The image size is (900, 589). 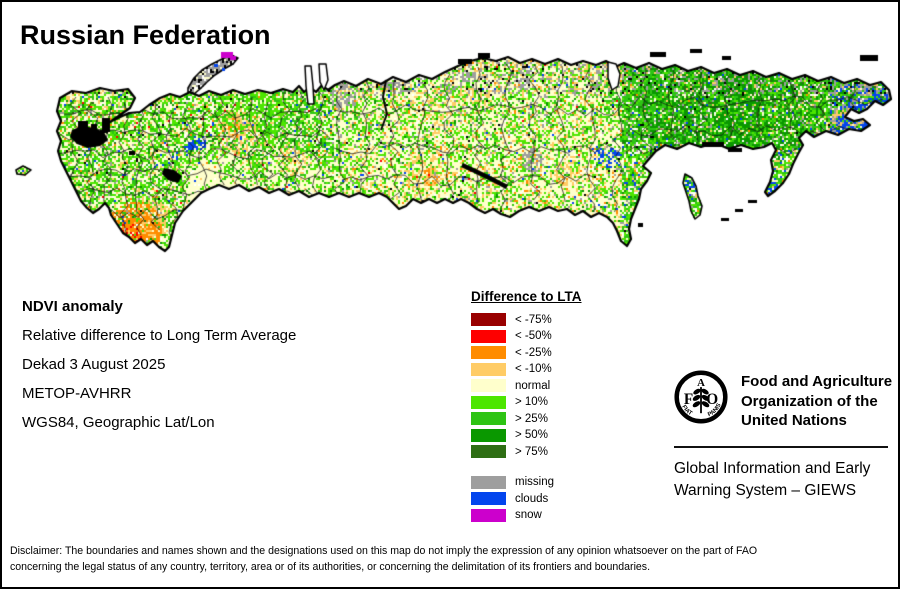 What do you see at coordinates (534, 482) in the screenshot?
I see `legend-label: missing` at bounding box center [534, 482].